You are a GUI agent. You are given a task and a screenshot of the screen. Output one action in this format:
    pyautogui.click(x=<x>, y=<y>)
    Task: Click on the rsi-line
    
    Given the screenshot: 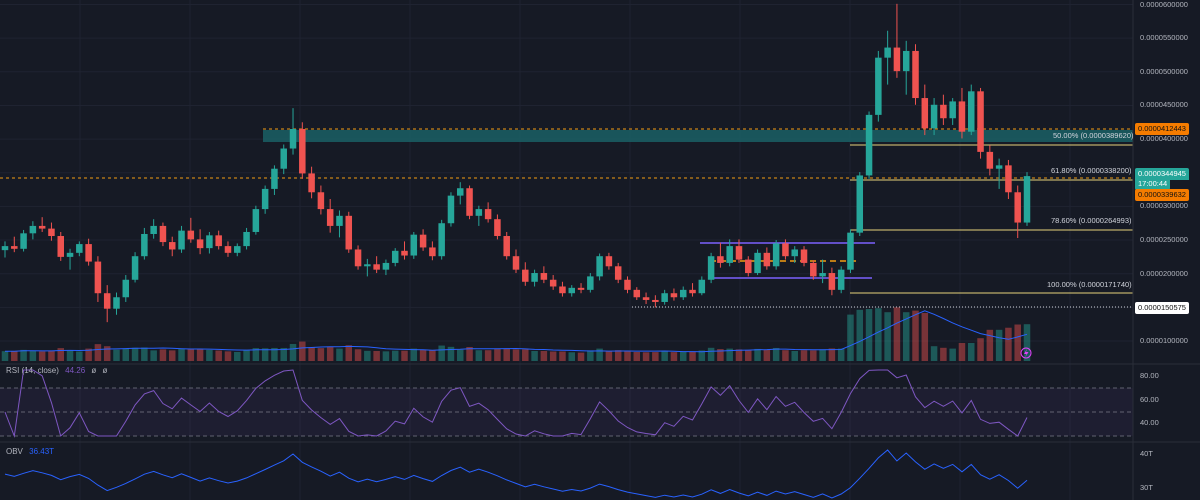 What is the action you would take?
    pyautogui.click(x=516, y=403)
    